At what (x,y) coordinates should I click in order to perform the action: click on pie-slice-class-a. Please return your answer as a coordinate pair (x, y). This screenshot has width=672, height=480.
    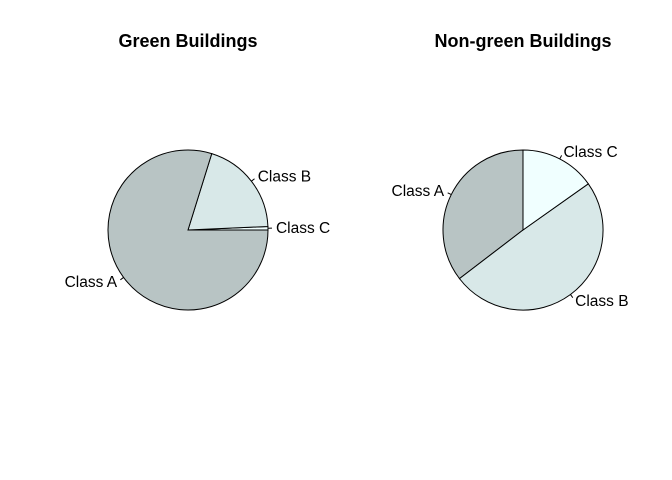
    Looking at the image, I should click on (483, 214).